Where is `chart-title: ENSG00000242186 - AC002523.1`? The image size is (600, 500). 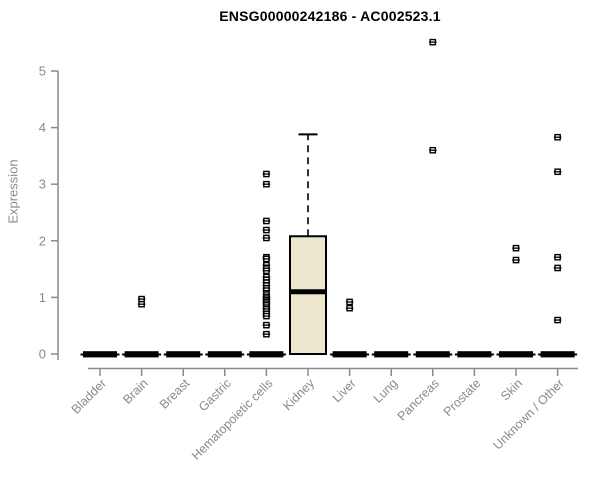 chart-title: ENSG00000242186 - AC002523.1 is located at coordinates (330, 16).